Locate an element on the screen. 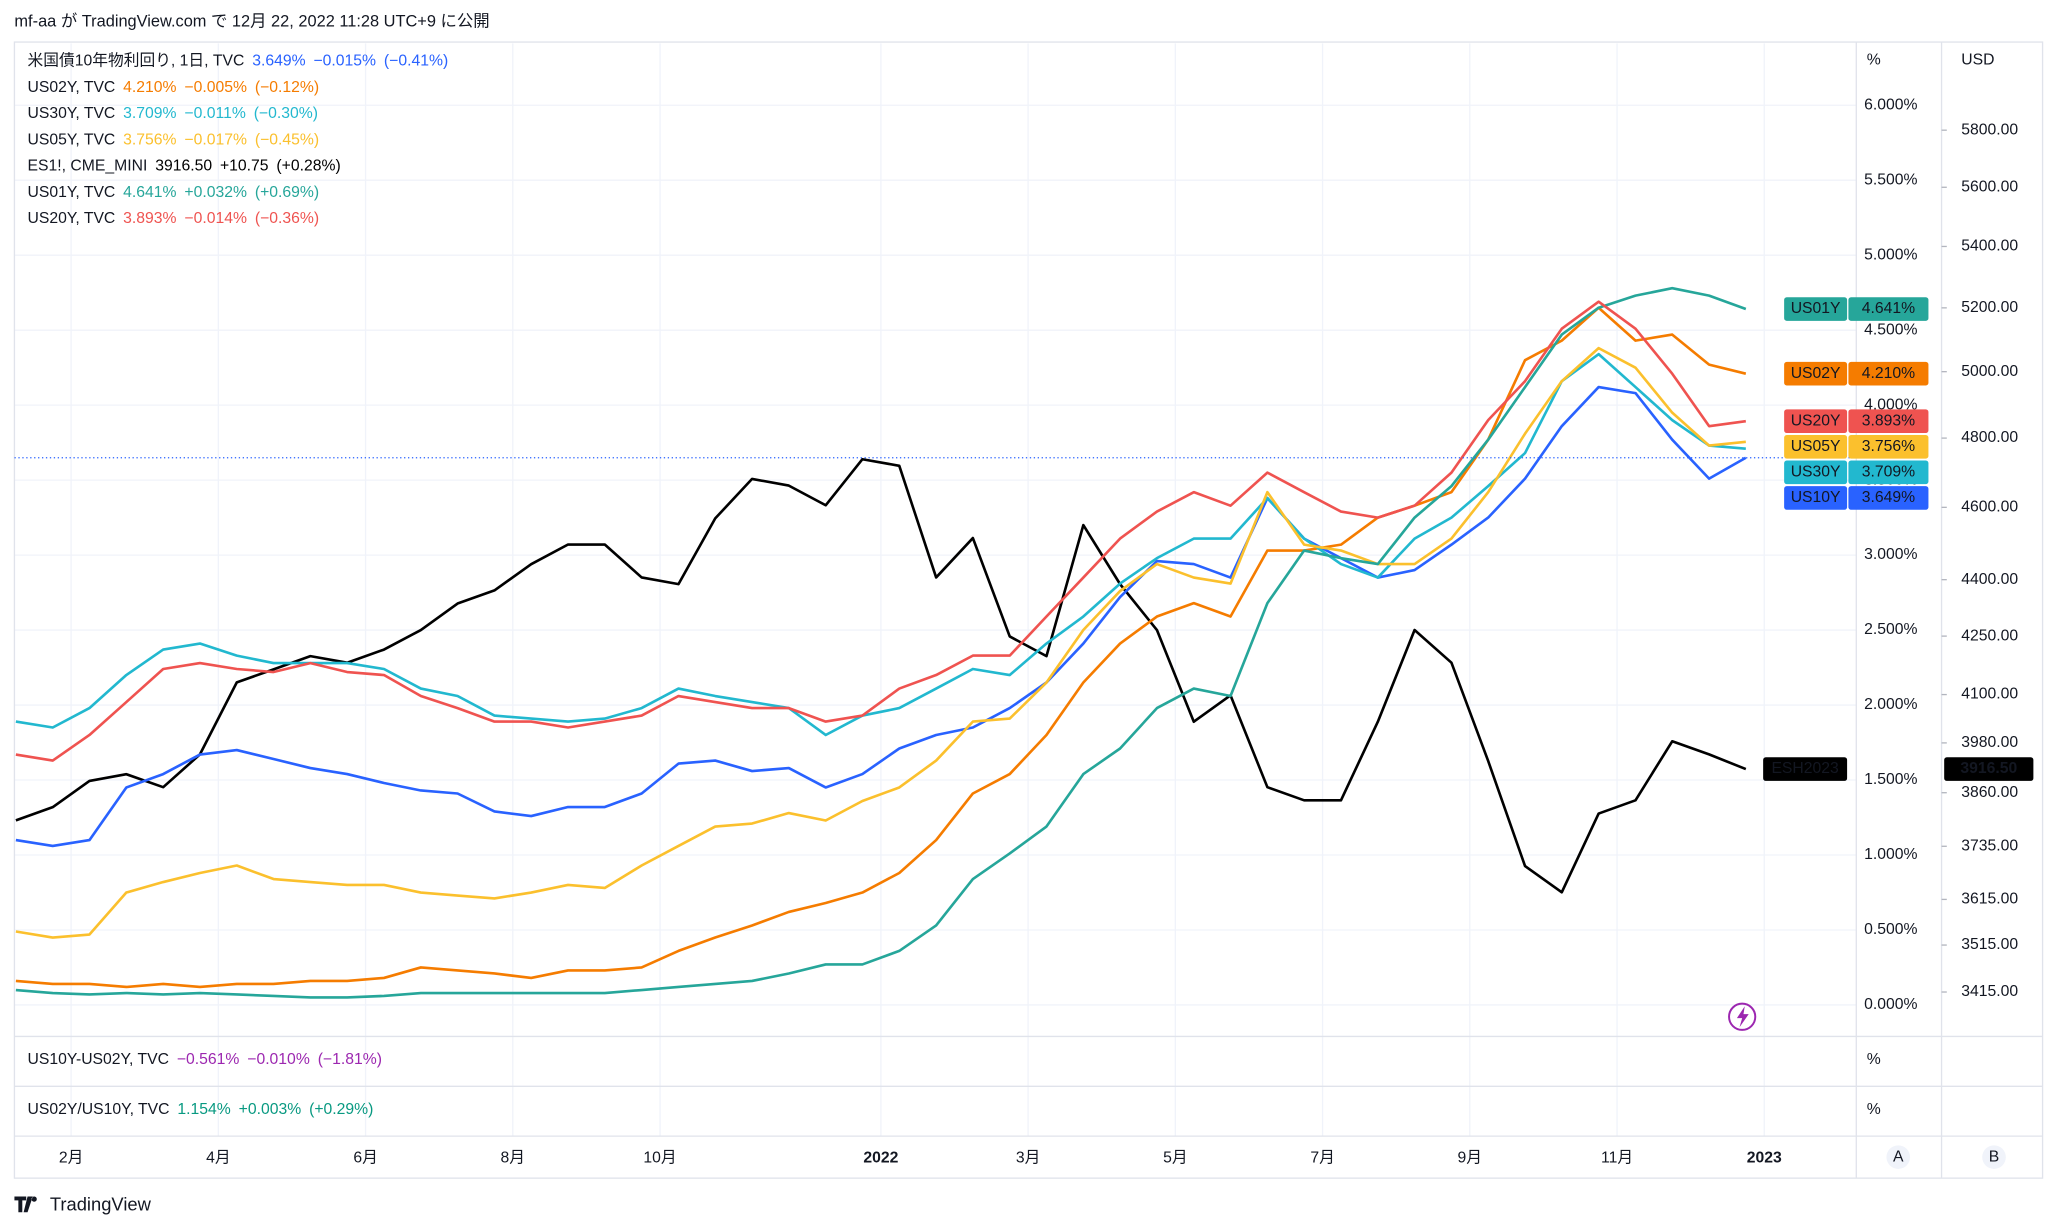 The width and height of the screenshot is (2057, 1232). x-tick-label: 9月 is located at coordinates (1470, 1158).